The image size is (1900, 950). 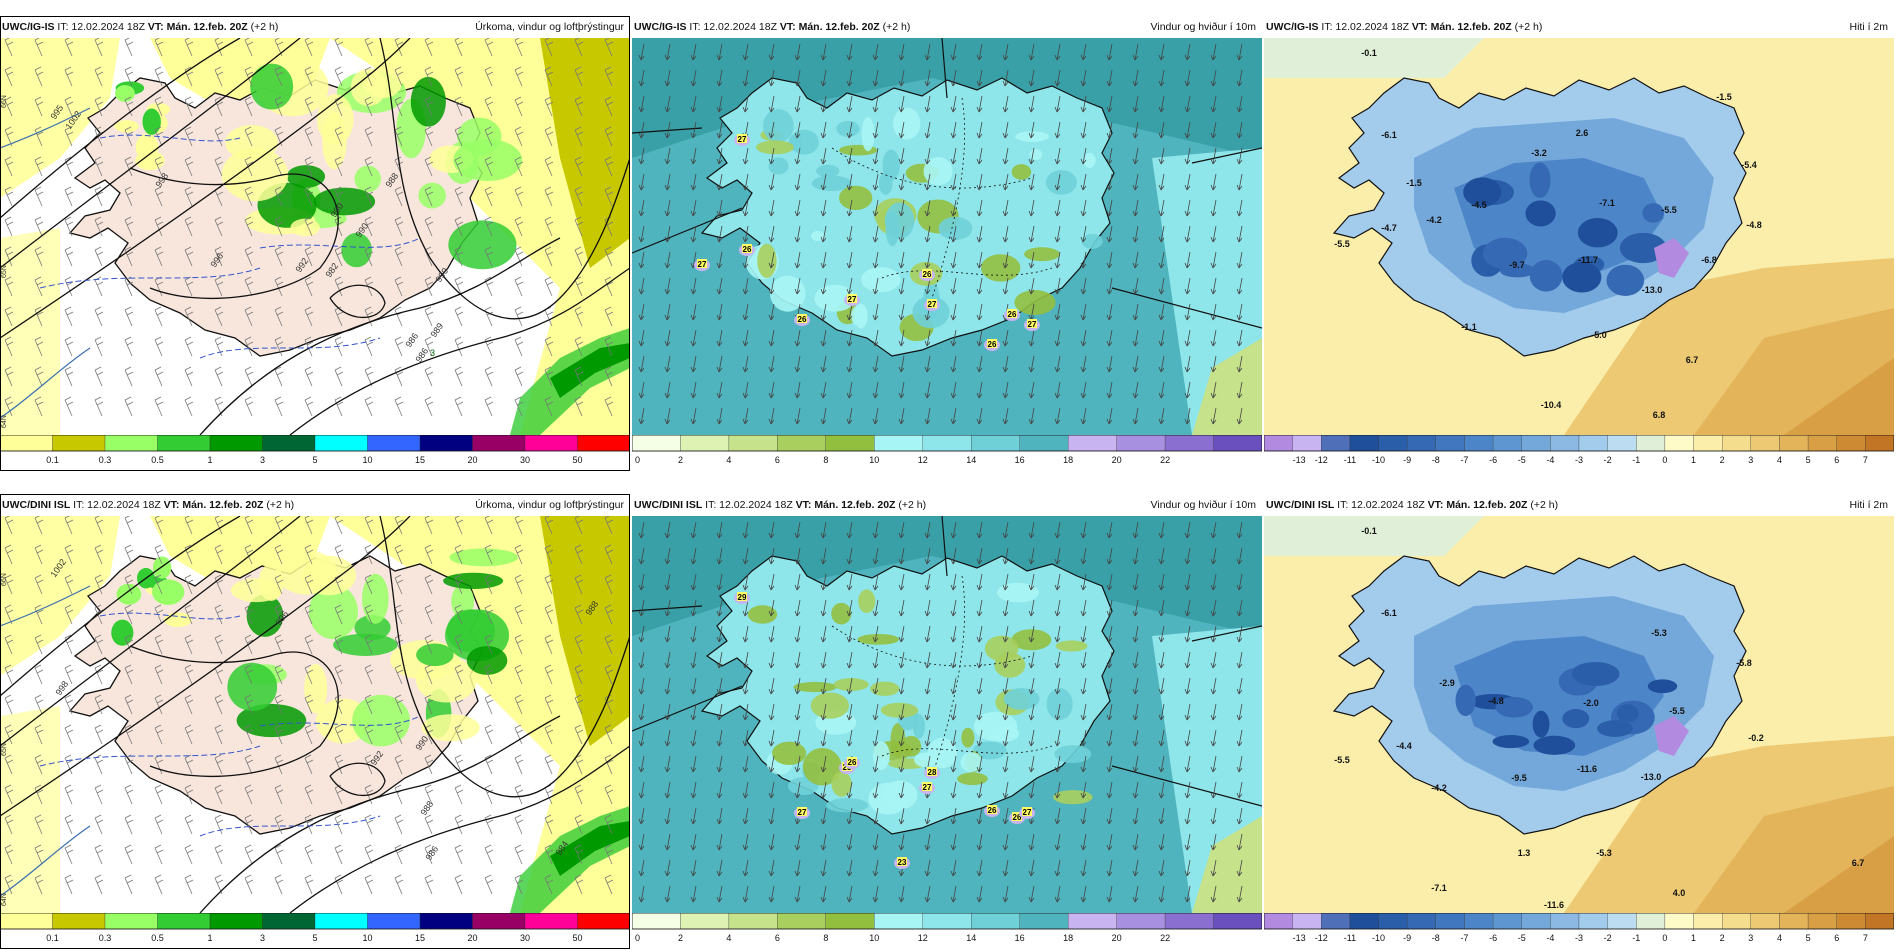 I want to click on colorbar-label: 10, so click(x=367, y=460).